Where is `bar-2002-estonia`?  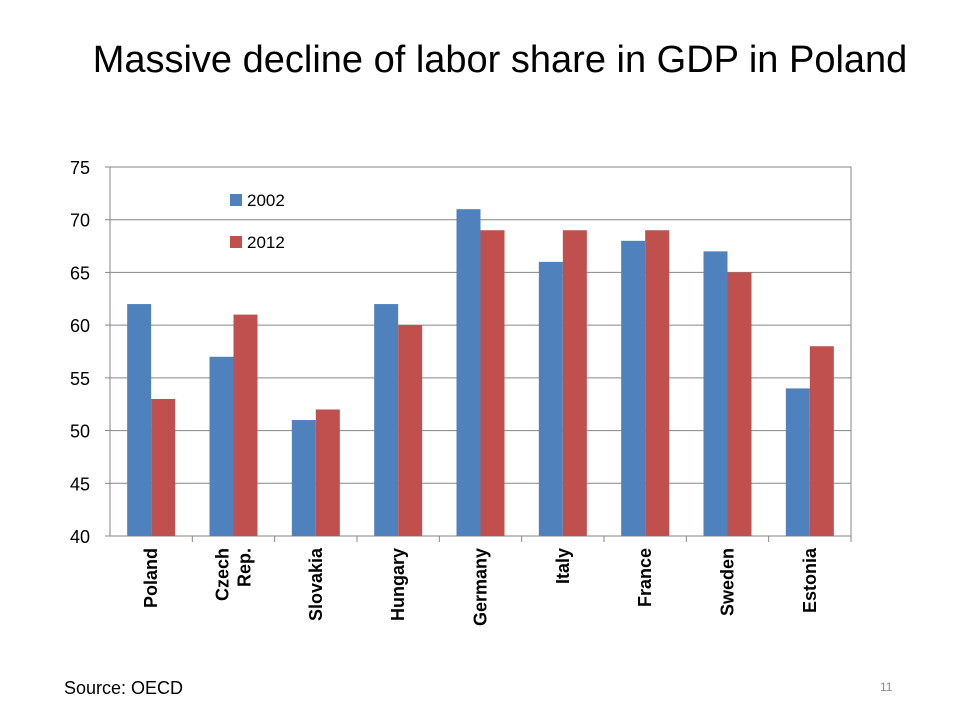 bar-2002-estonia is located at coordinates (797, 462).